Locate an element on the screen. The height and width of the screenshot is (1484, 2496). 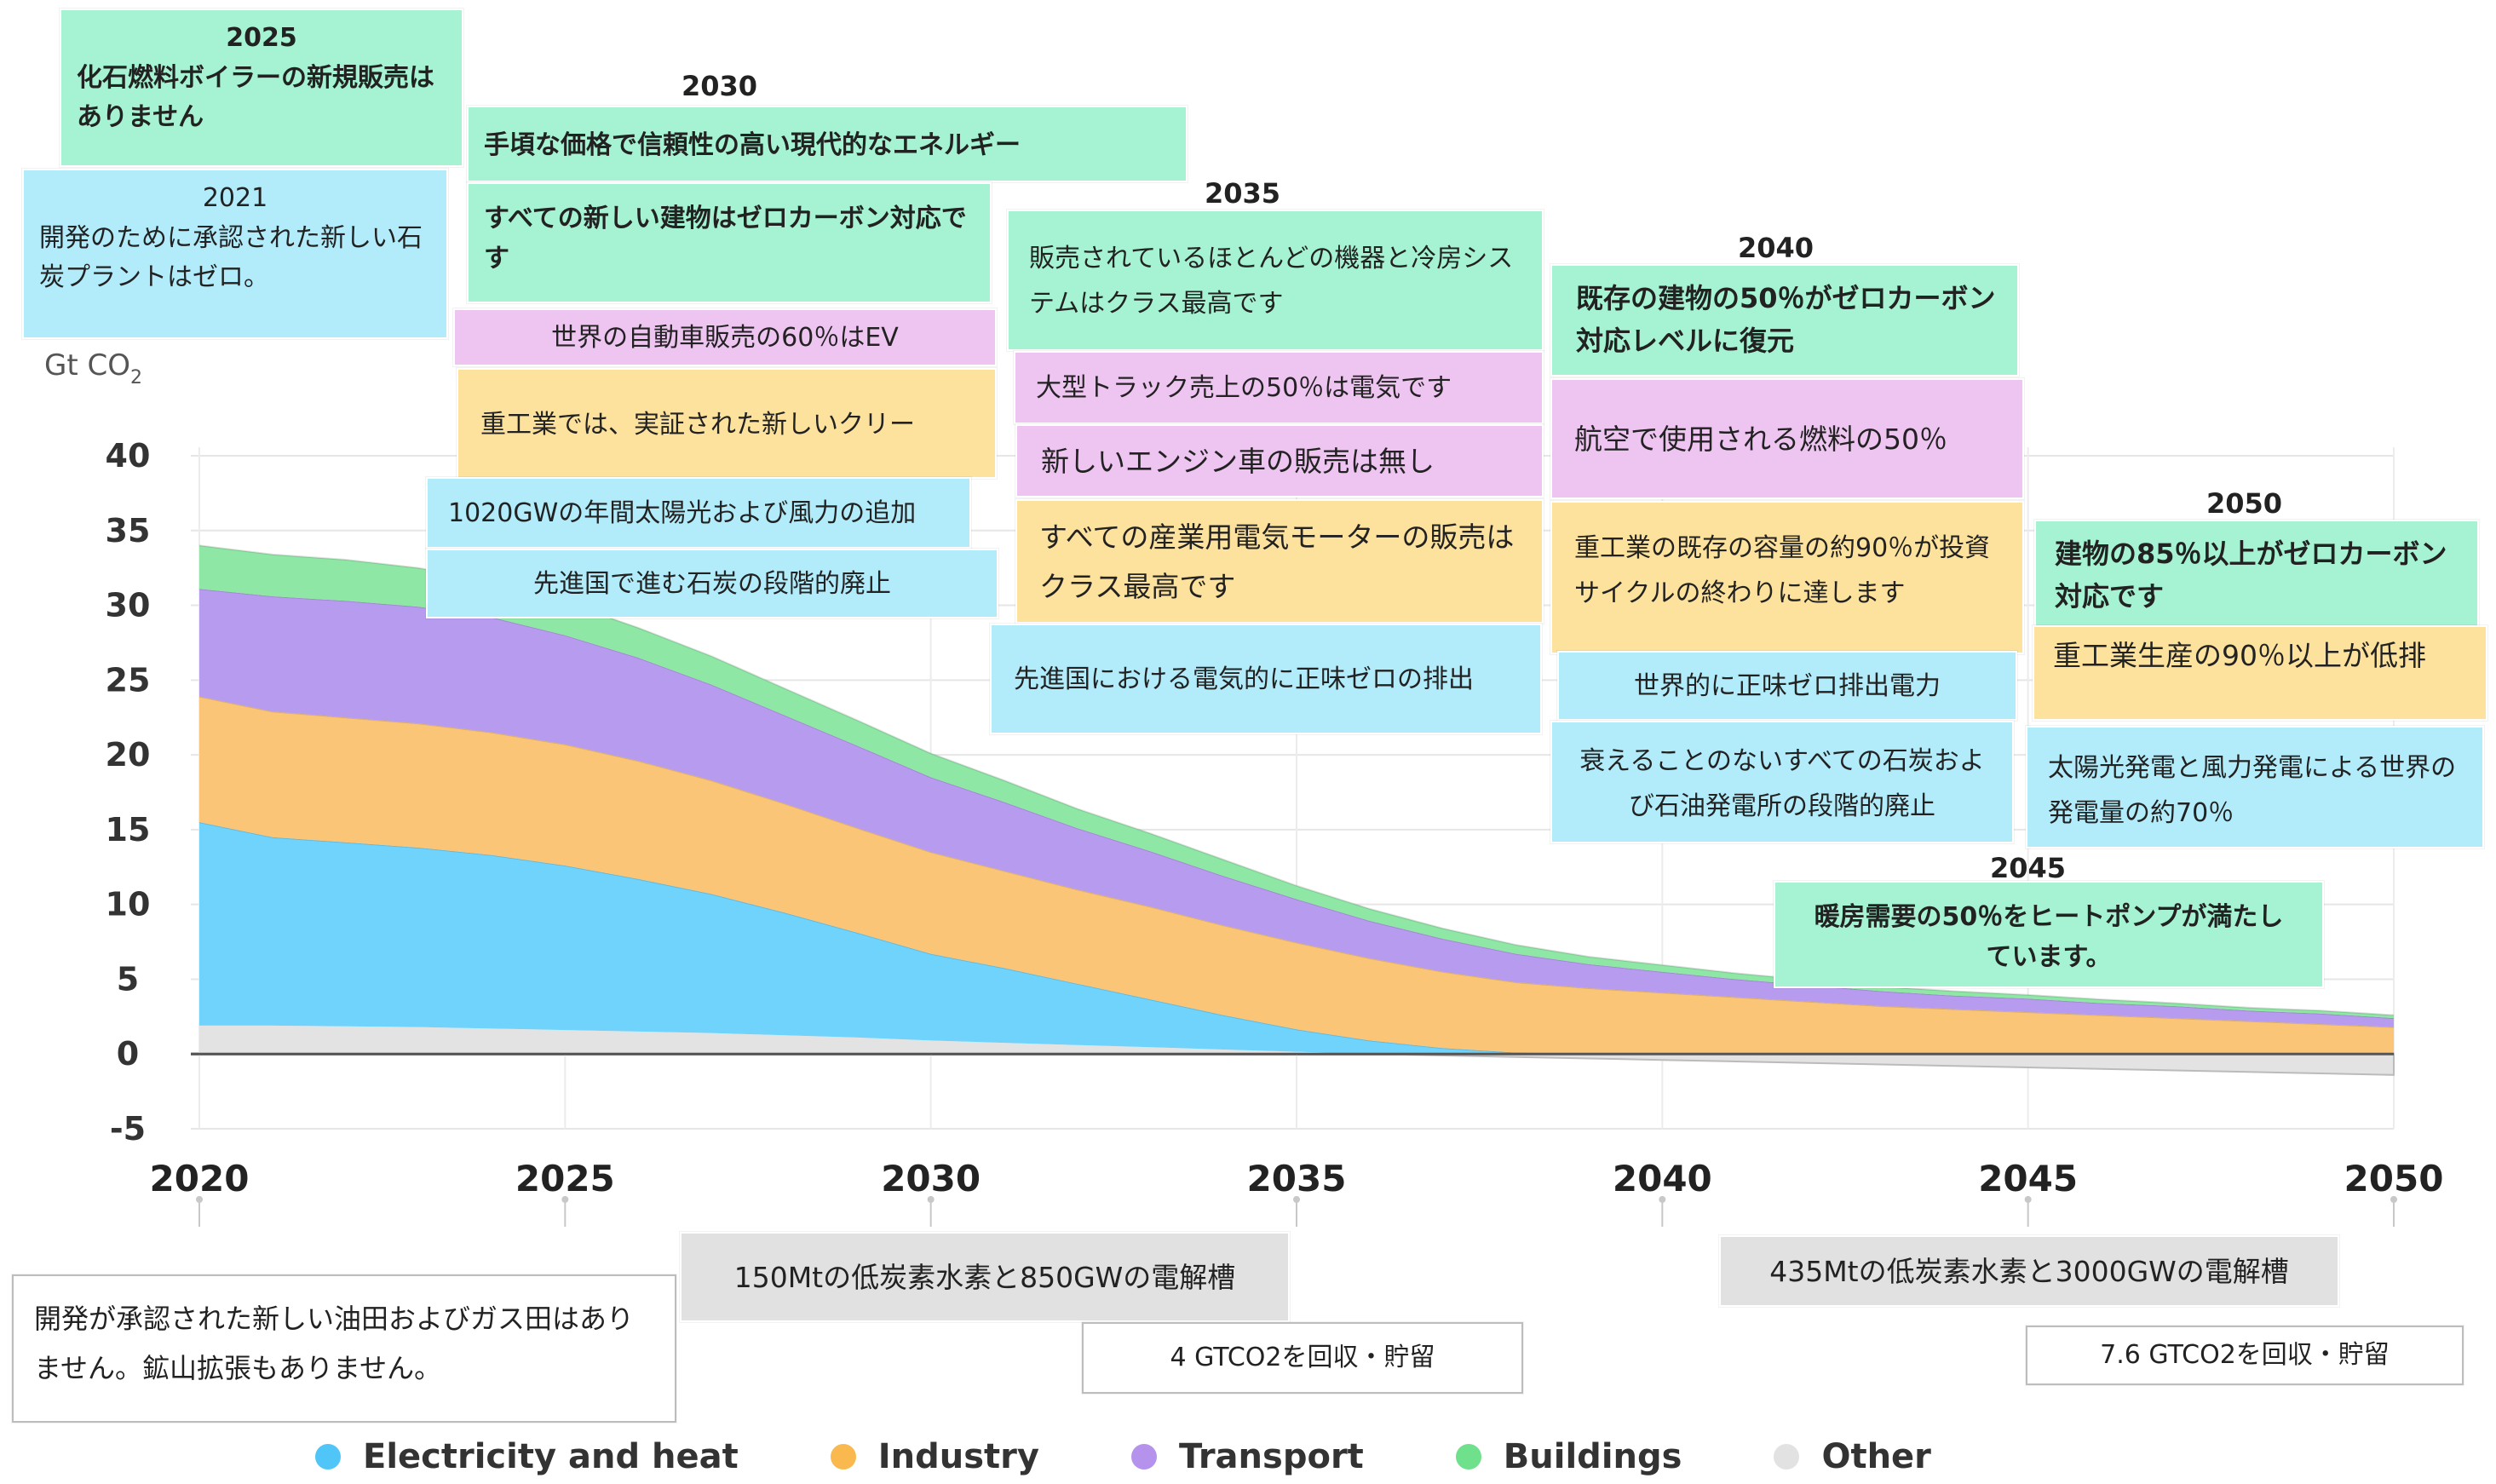
legend-swatch-other is located at coordinates (1787, 1457).